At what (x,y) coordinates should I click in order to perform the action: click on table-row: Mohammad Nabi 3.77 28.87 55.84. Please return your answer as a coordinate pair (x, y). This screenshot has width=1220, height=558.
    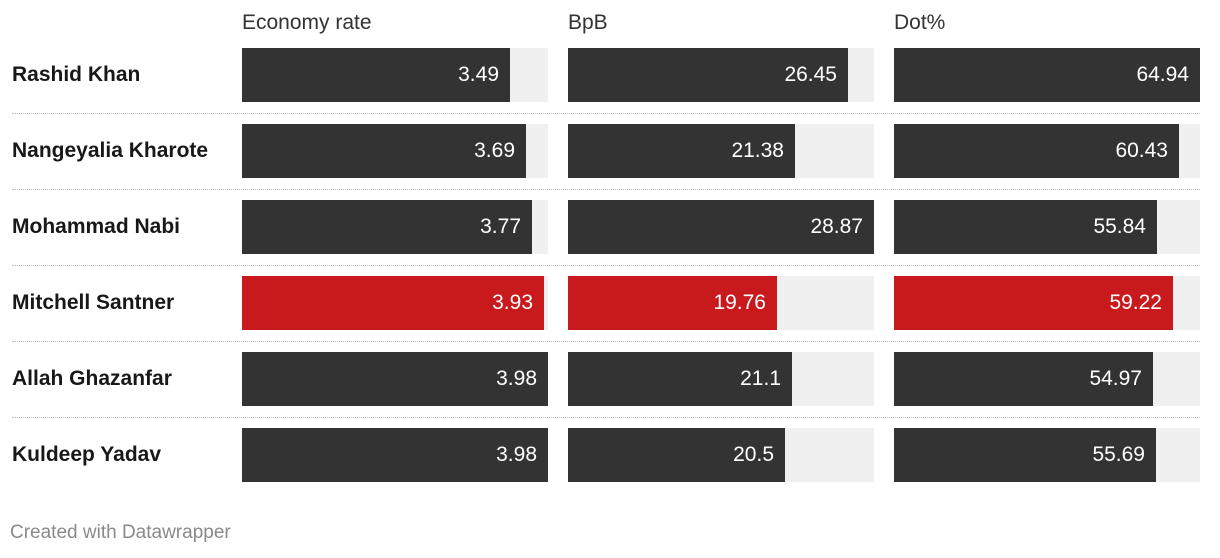
    Looking at the image, I should click on (610, 227).